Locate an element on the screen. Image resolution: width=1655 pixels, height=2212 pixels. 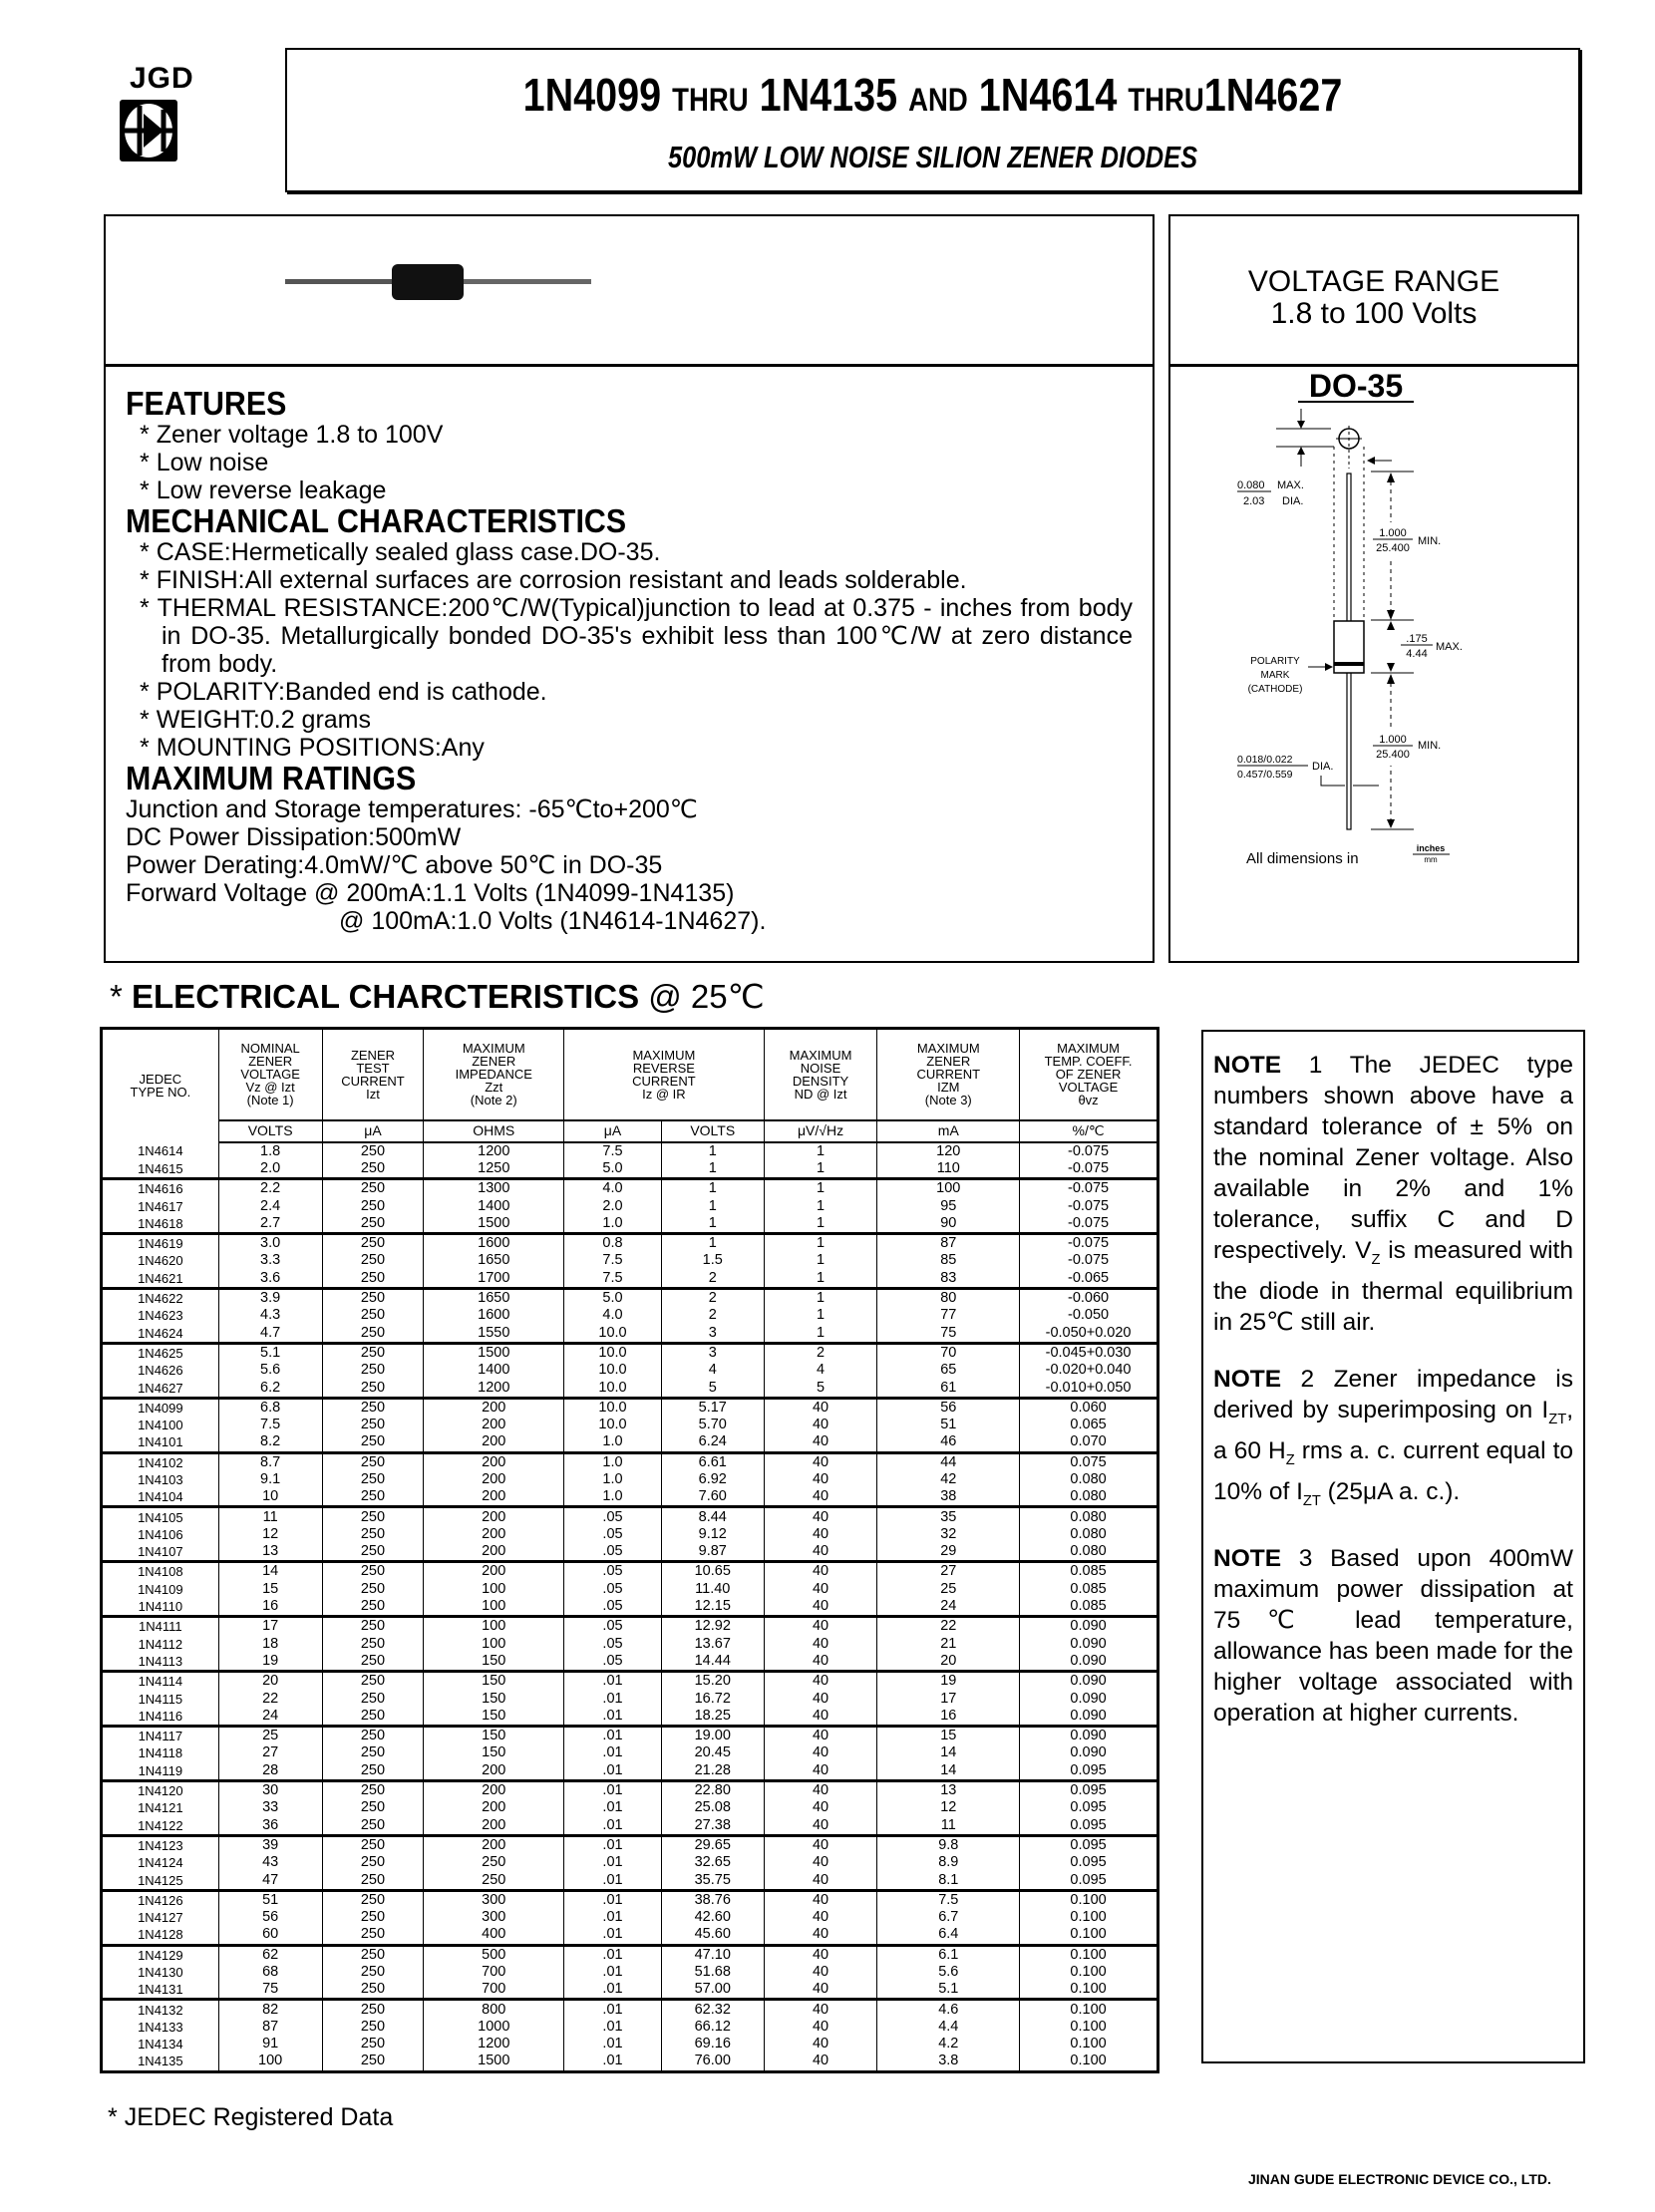
value-cell: 75 is located at coordinates (948, 1334).